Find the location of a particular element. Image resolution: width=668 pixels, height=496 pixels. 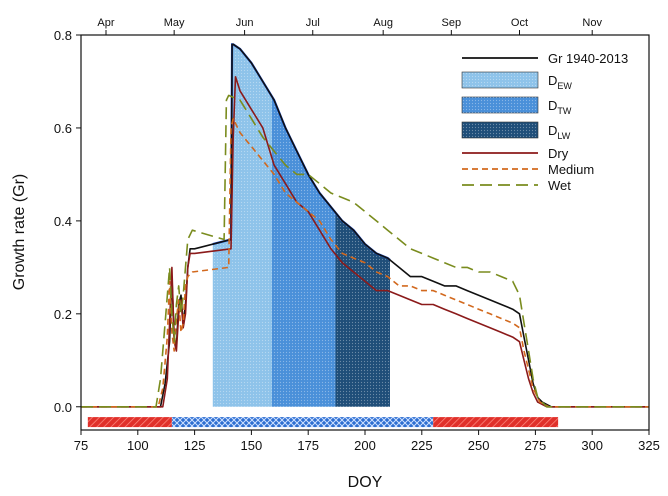

x-tick-label: 200 is located at coordinates (365, 445).